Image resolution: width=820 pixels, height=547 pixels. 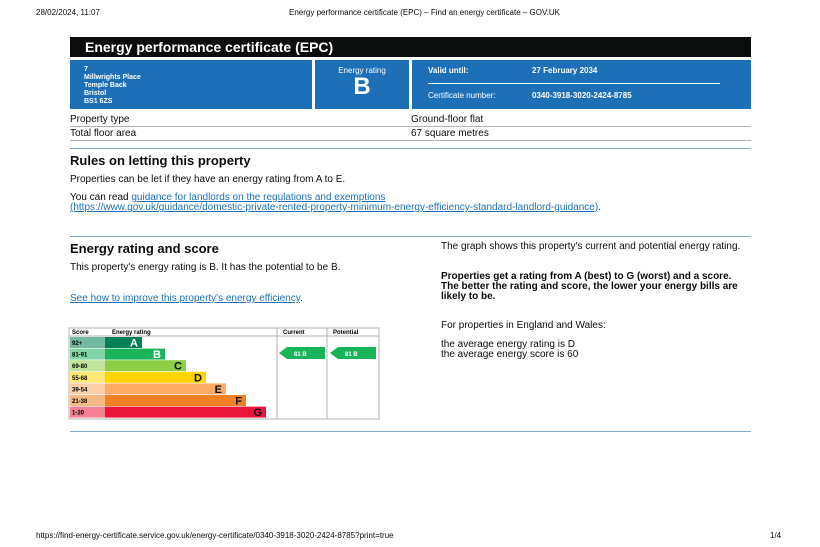 I want to click on property-key: Total floor area, so click(x=103, y=133).